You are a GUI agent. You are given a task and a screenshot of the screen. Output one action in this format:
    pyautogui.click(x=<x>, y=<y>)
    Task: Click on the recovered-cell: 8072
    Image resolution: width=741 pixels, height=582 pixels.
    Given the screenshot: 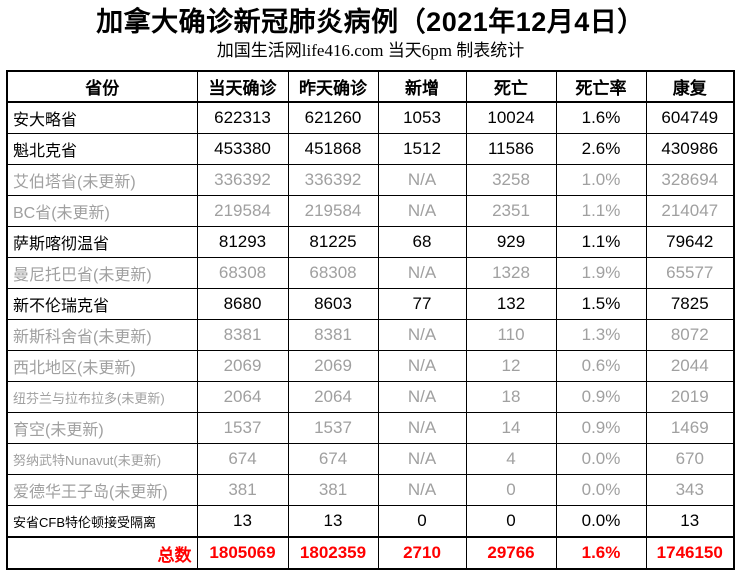 What is the action you would take?
    pyautogui.click(x=690, y=335)
    